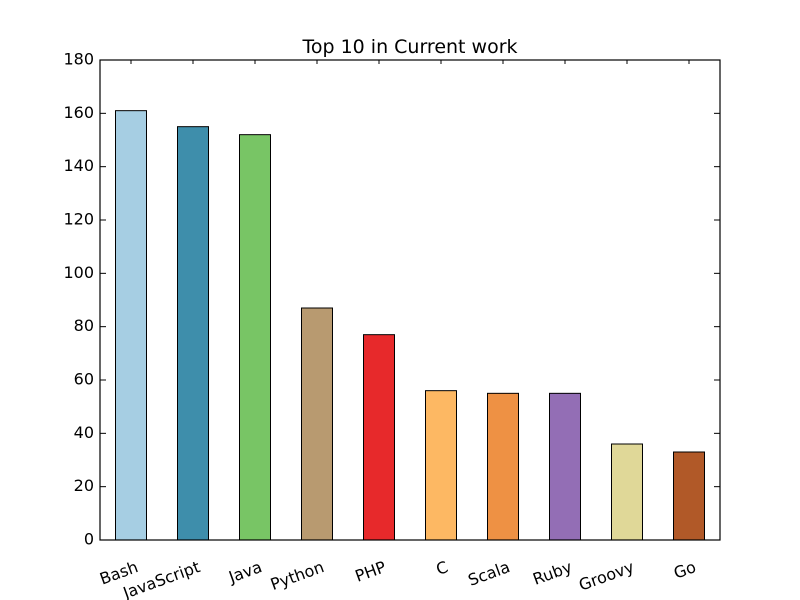  I want to click on y-tick-label: 80, so click(84, 325).